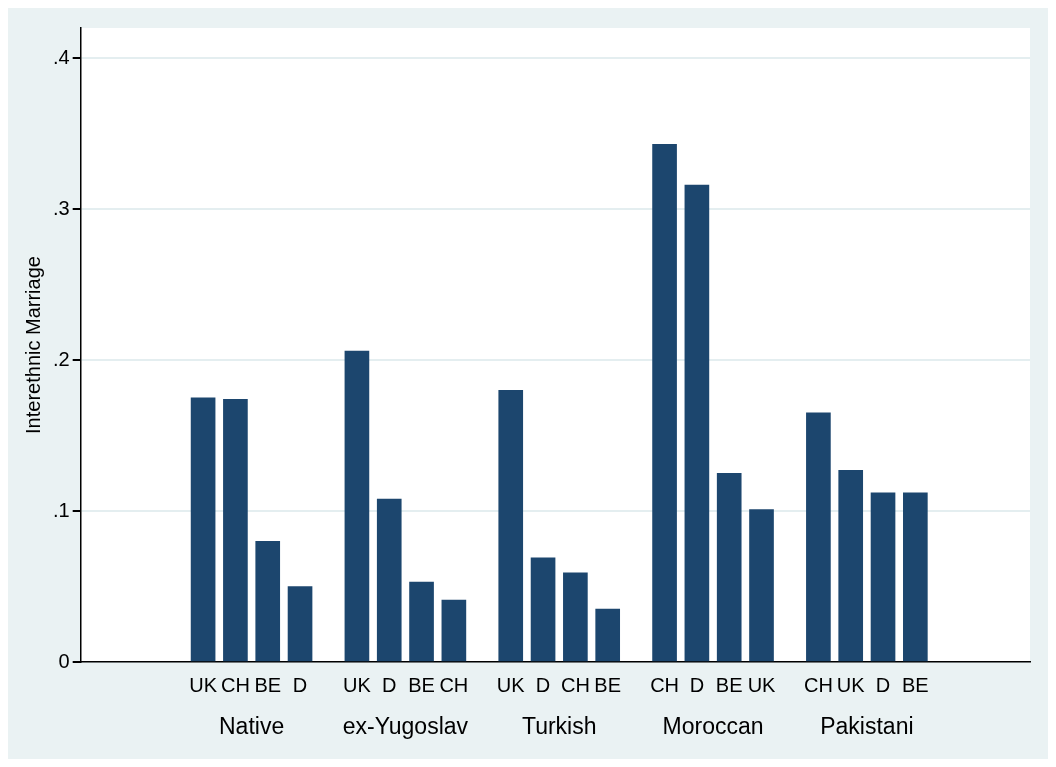 Image resolution: width=1056 pixels, height=767 pixels. Describe the element at coordinates (713, 726) in the screenshot. I see `text: Moroccan` at that location.